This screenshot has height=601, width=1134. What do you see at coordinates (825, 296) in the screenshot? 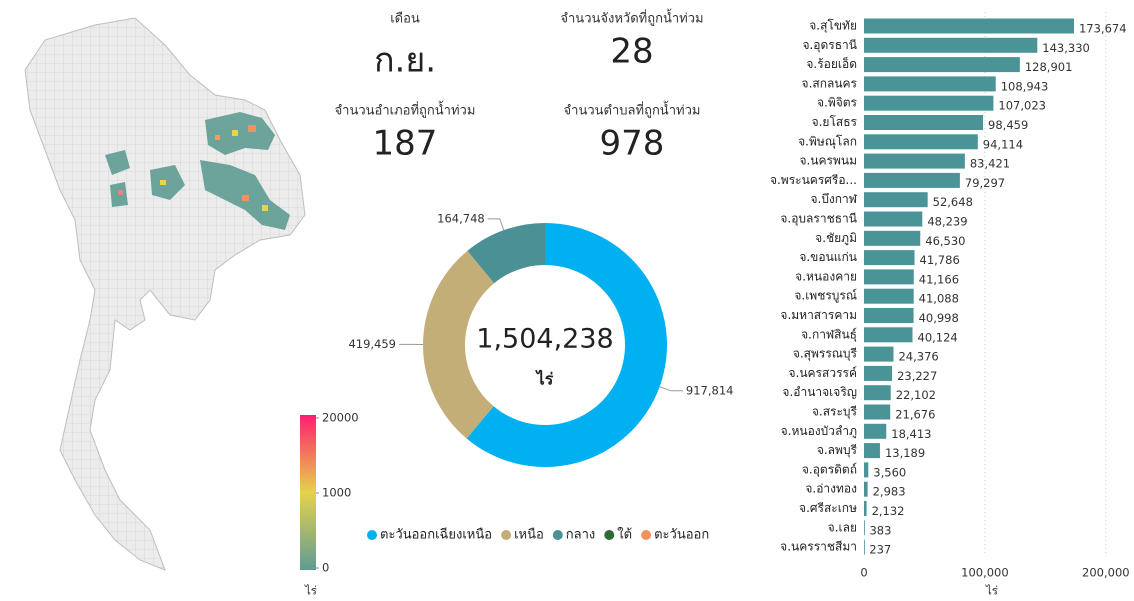
I see `category-label: จ.เพชรบูรณ์` at bounding box center [825, 296].